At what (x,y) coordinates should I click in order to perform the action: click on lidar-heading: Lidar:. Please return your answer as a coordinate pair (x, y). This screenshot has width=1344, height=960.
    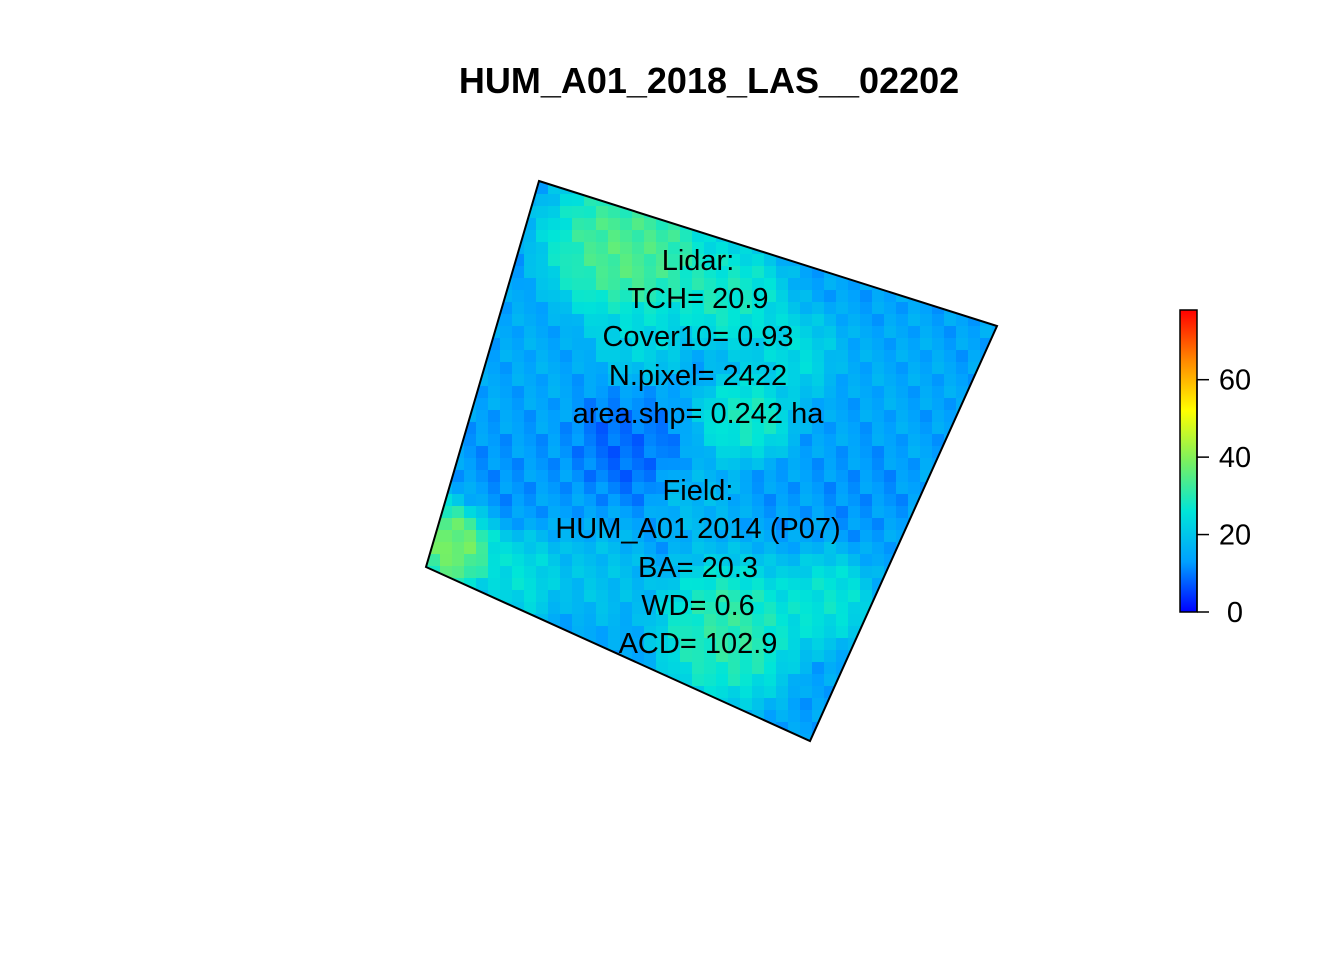
    Looking at the image, I should click on (698, 261).